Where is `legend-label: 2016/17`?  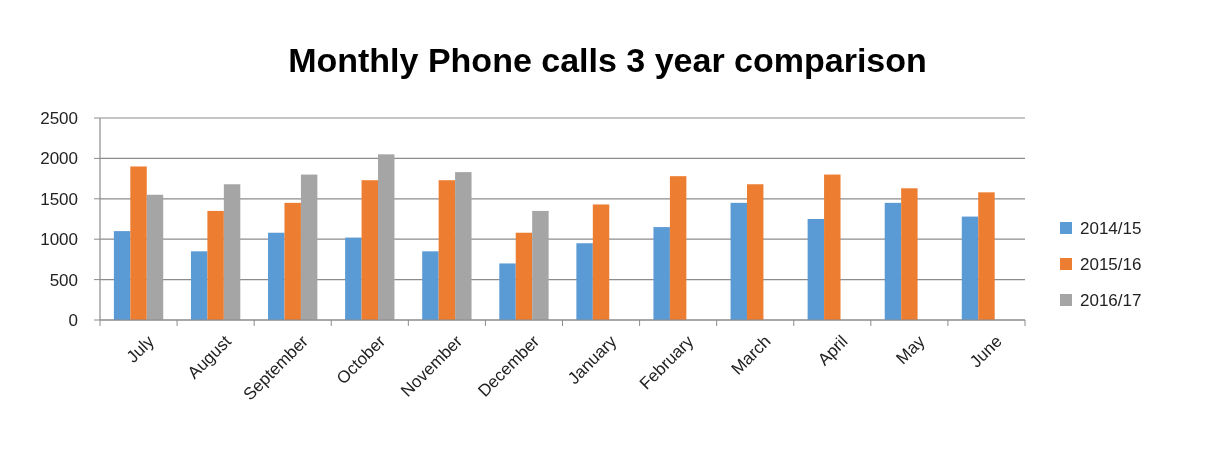
legend-label: 2016/17 is located at coordinates (1111, 300).